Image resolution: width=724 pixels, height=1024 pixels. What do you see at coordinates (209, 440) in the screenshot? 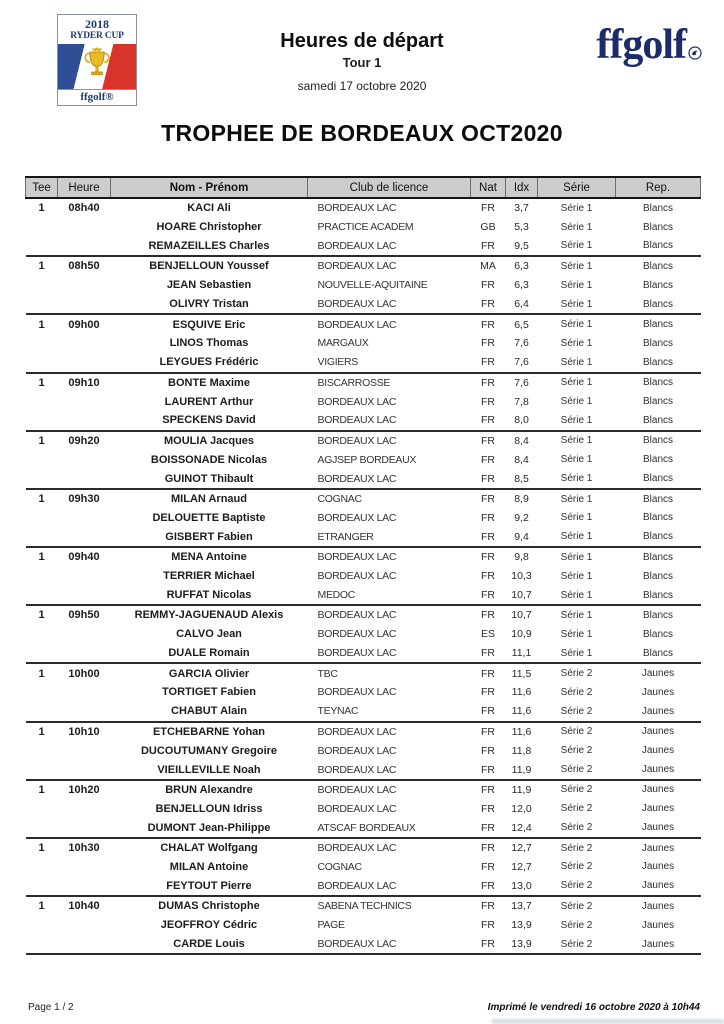
I see `player-name-cell: MOULIA Jacques` at bounding box center [209, 440].